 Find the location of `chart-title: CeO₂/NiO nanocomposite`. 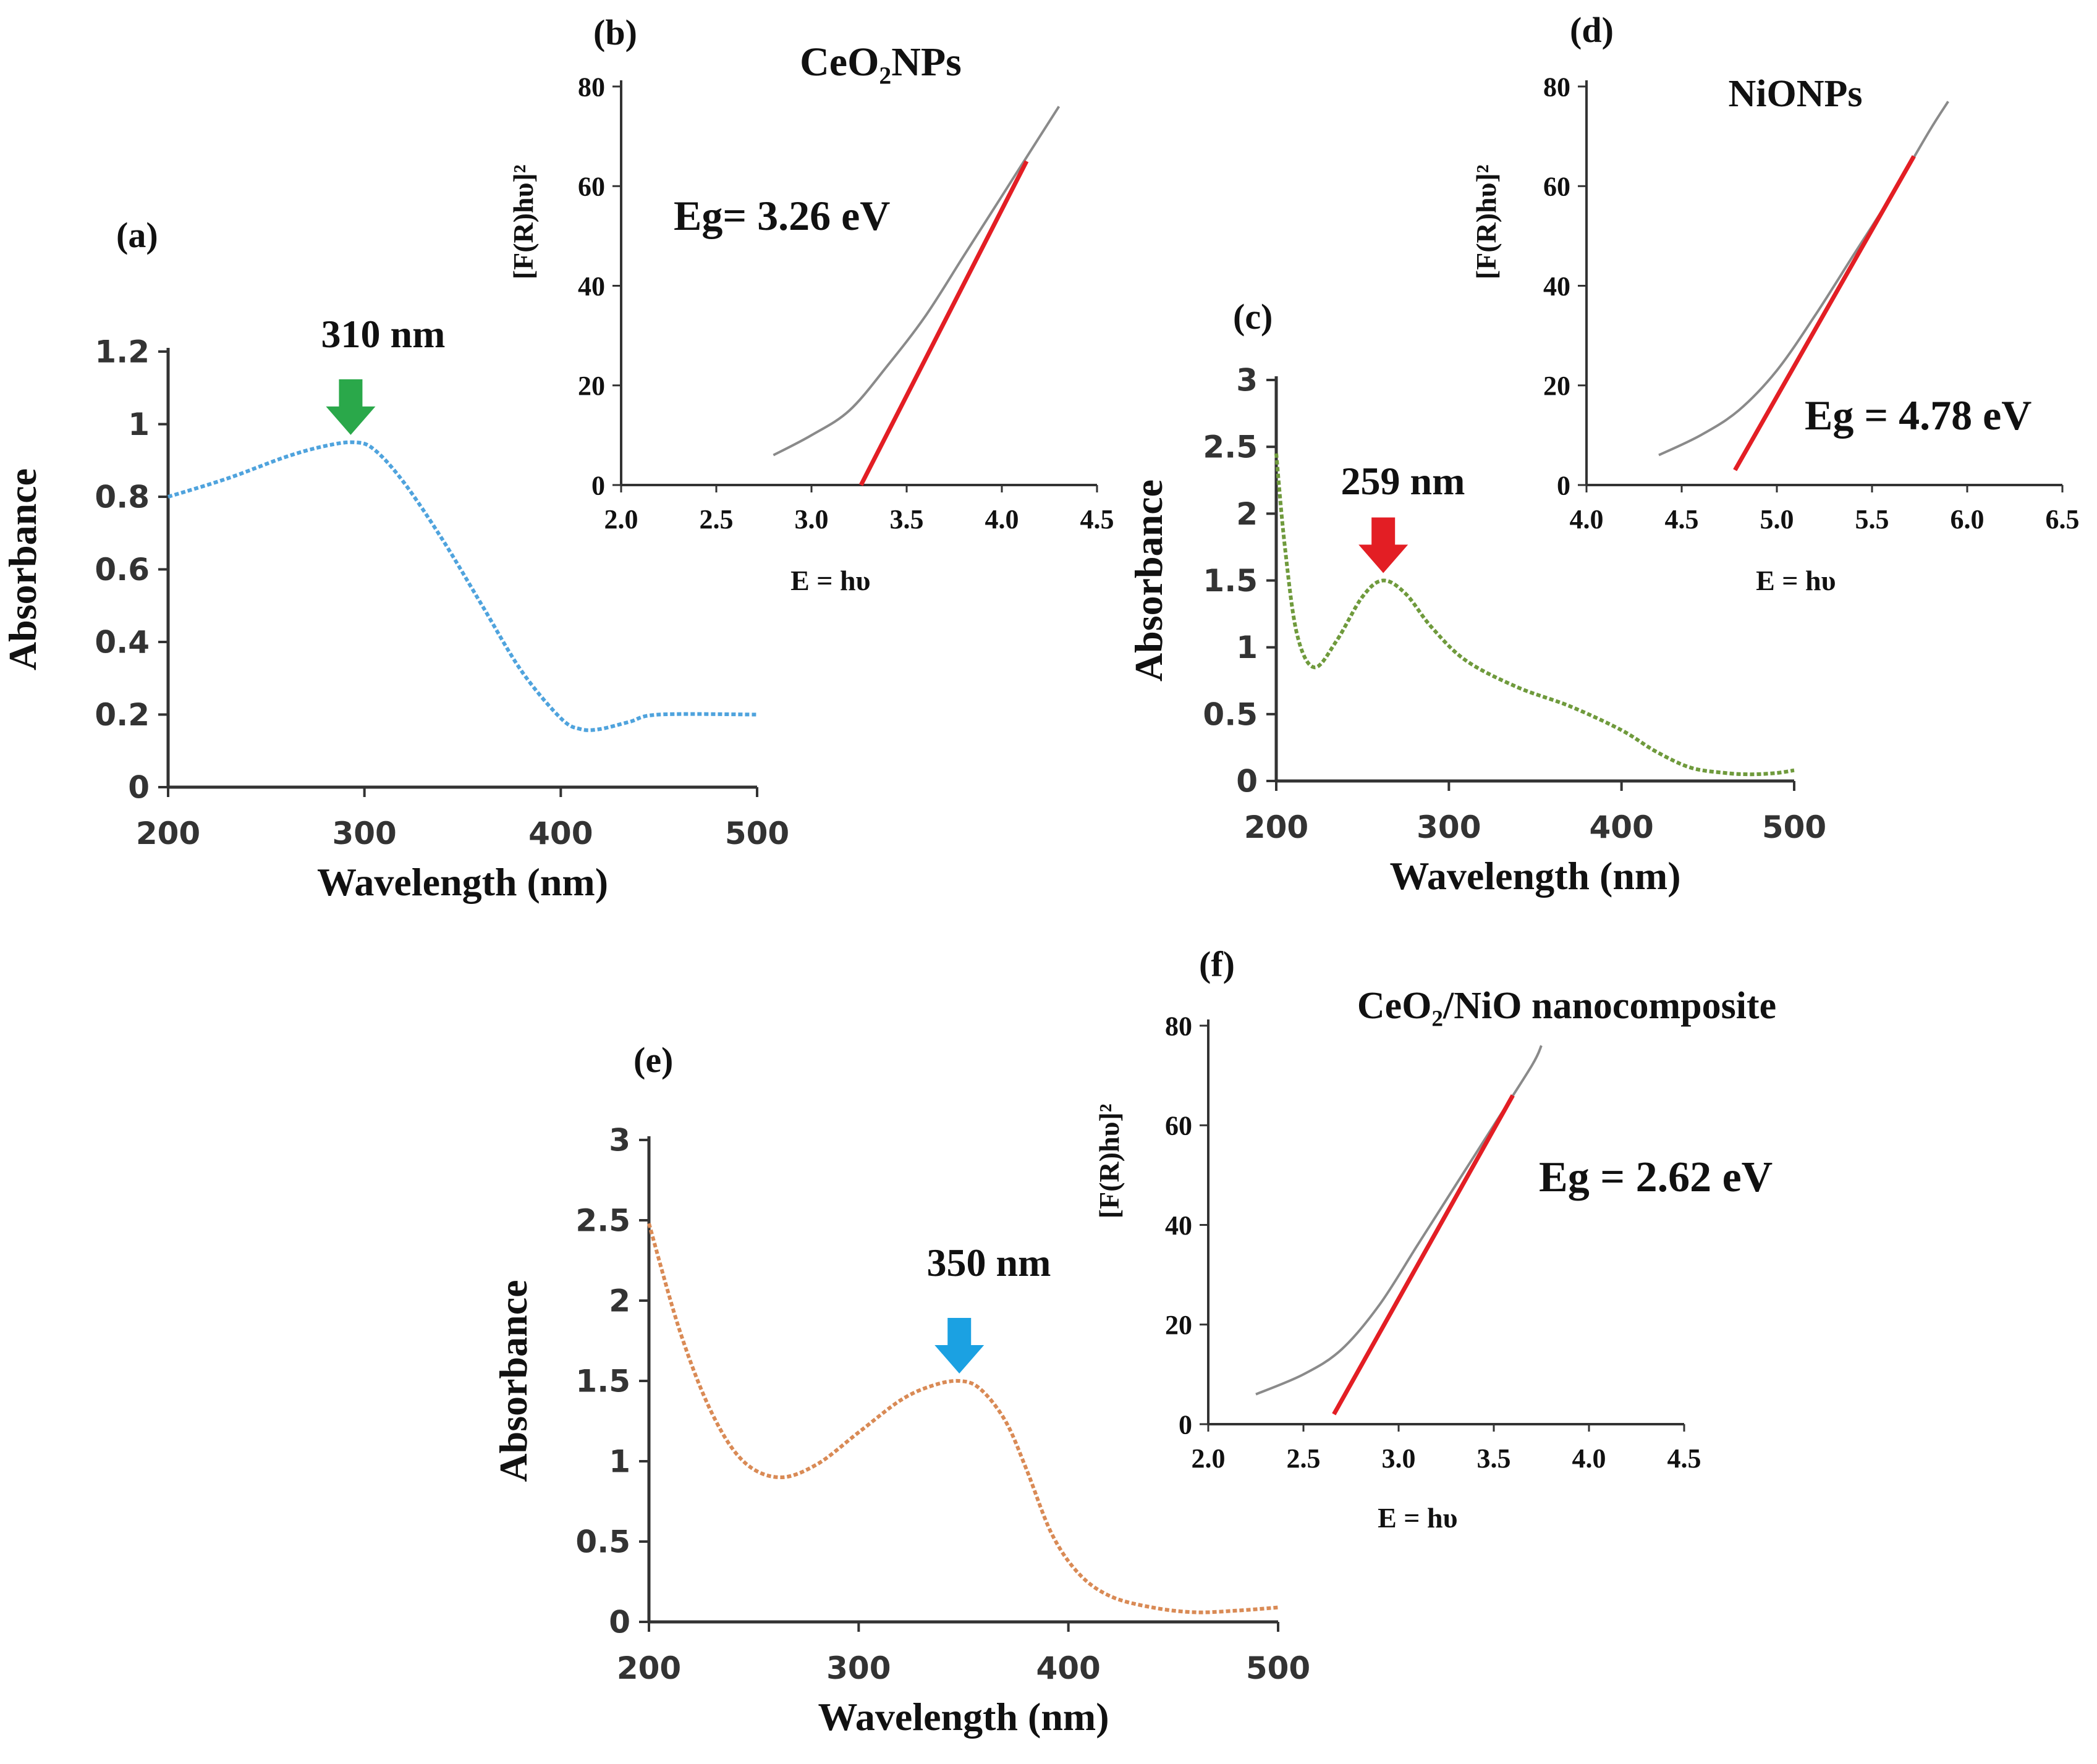

chart-title: CeO₂/NiO nanocomposite is located at coordinates (1566, 1006).